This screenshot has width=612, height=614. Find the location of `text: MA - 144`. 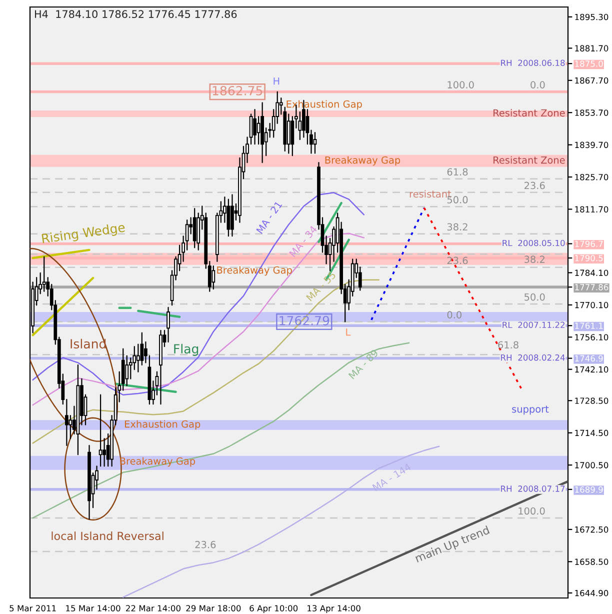

text: MA - 144 is located at coordinates (392, 477).